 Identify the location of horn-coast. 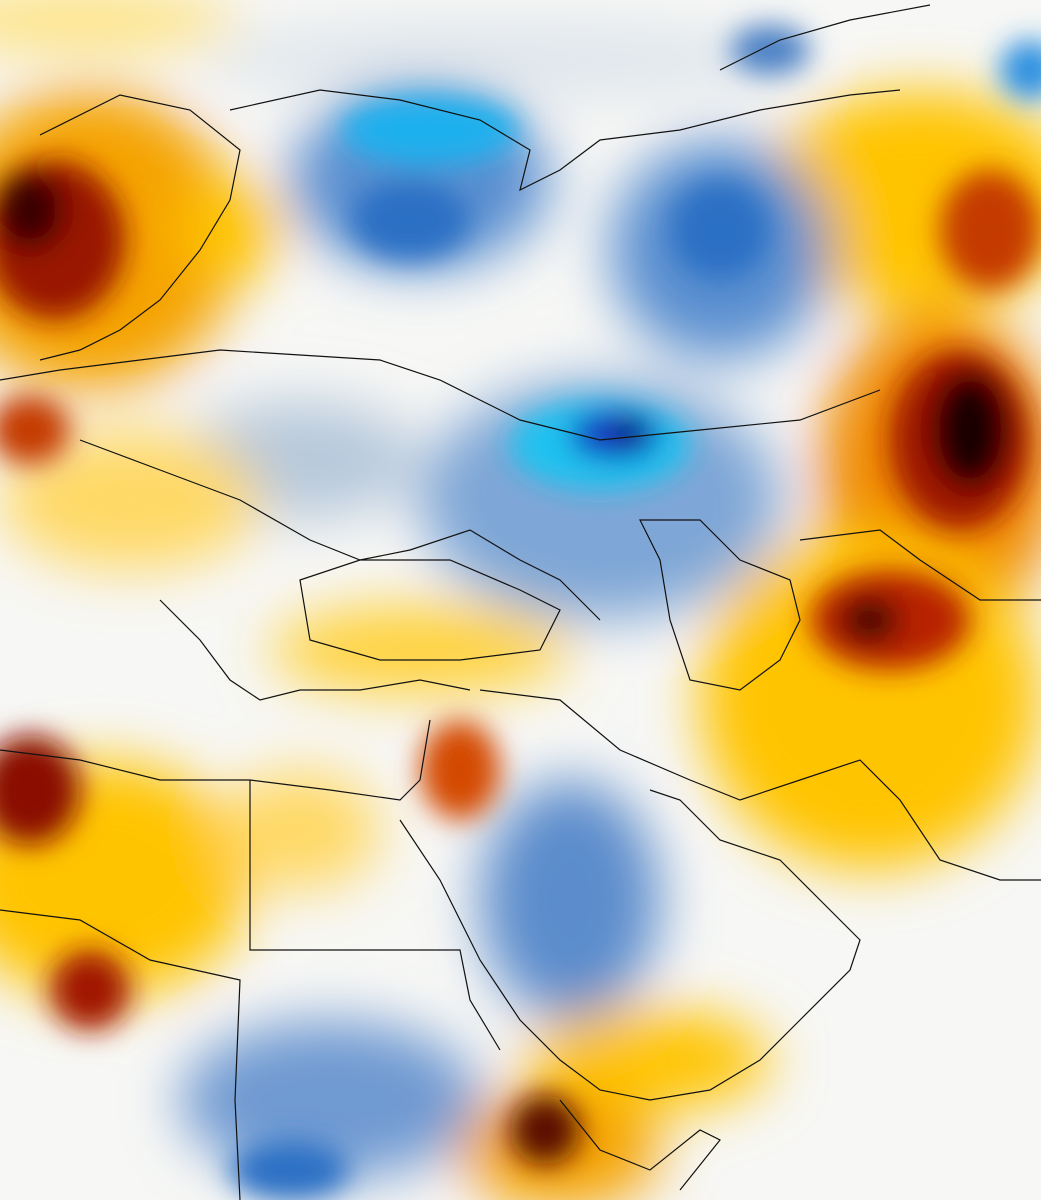
(640, 1145).